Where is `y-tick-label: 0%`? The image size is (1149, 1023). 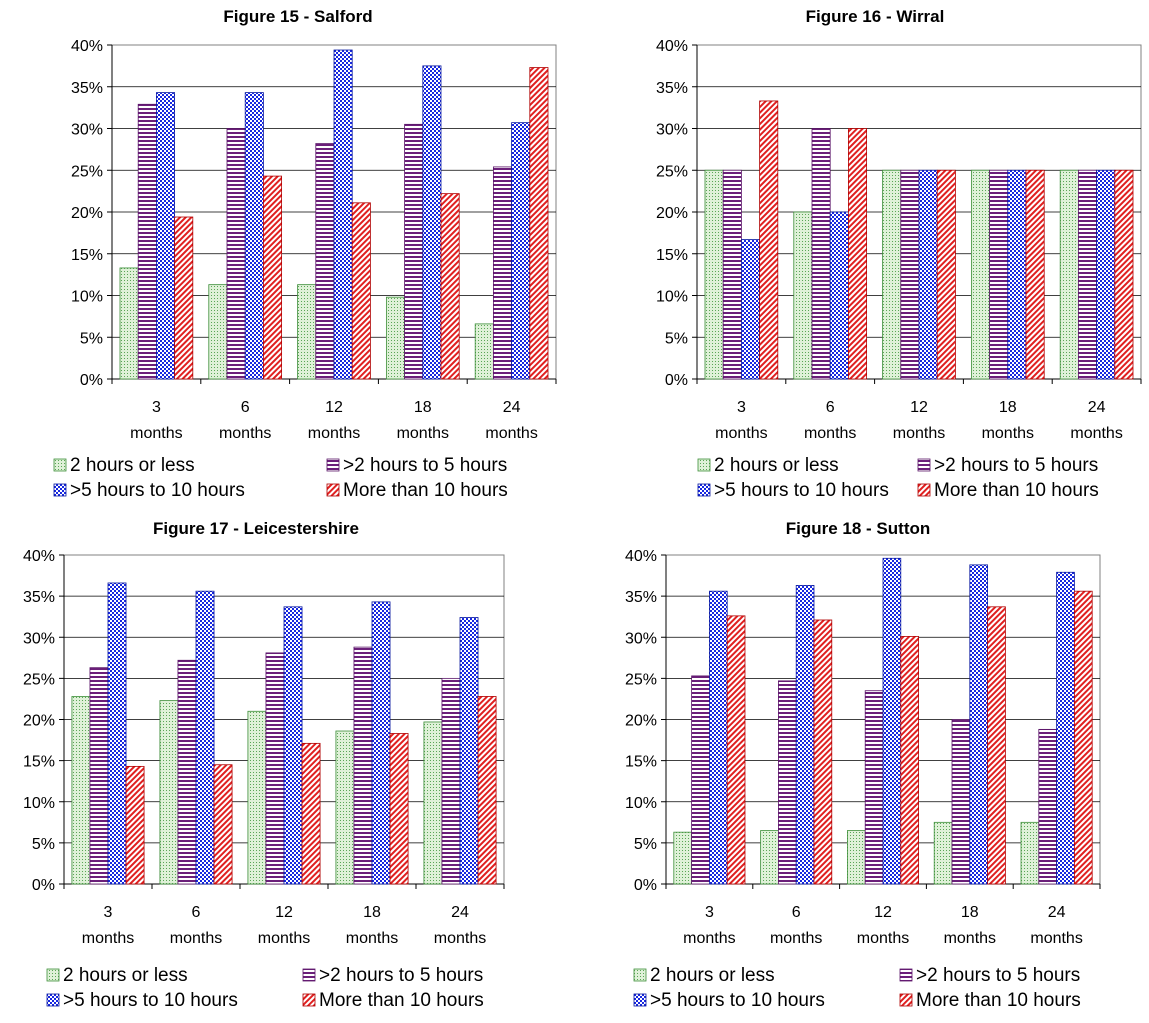 y-tick-label: 0% is located at coordinates (91, 380).